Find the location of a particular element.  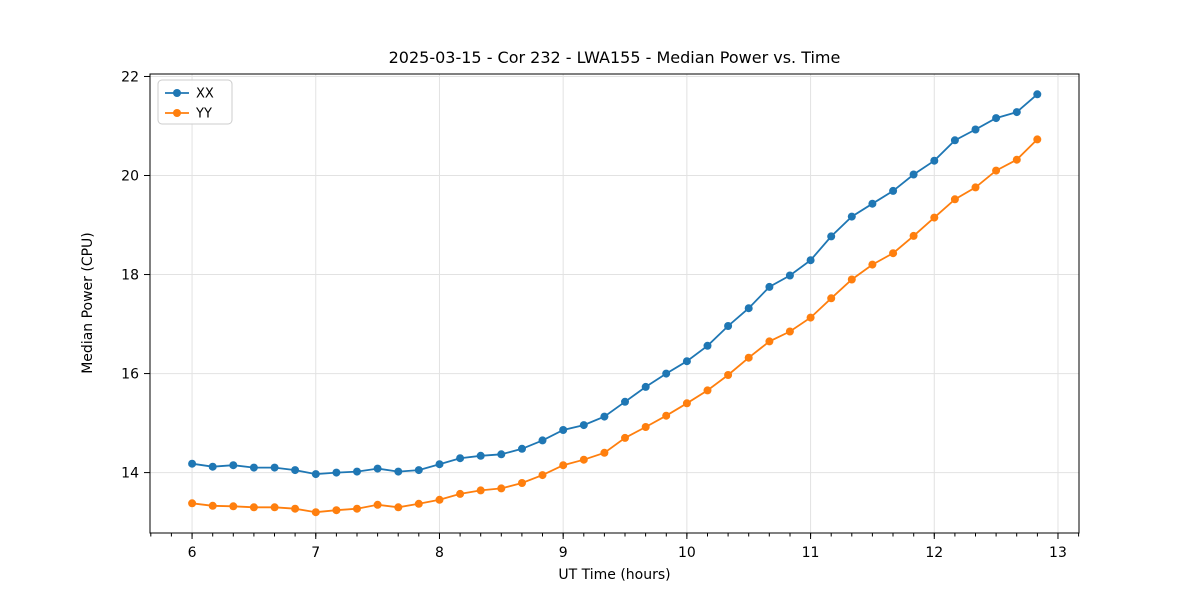

x-tick-label: 9 is located at coordinates (563, 553).